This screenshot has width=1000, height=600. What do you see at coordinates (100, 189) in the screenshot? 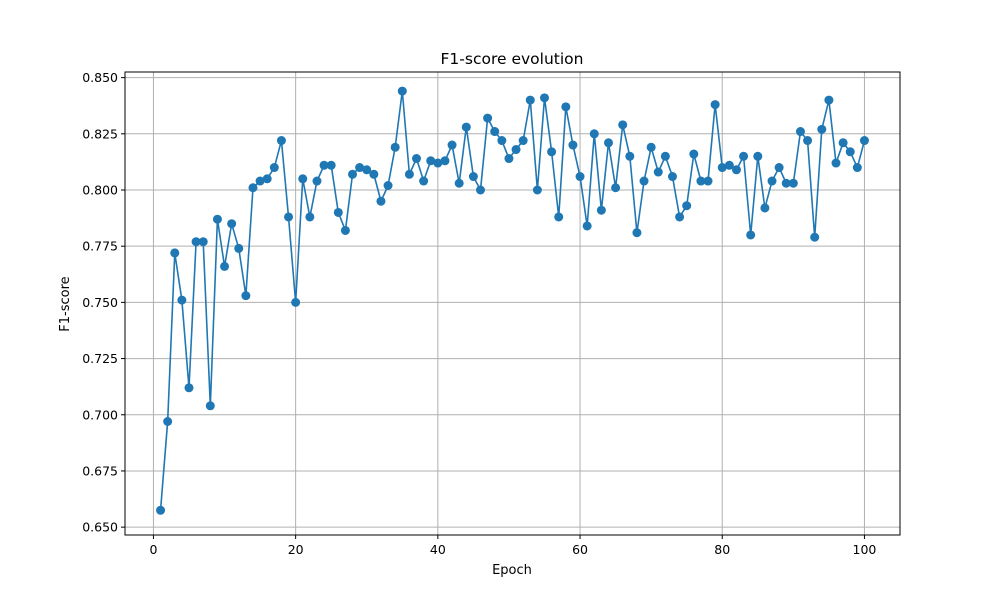
I see `y-tick-label: 0.800` at bounding box center [100, 189].